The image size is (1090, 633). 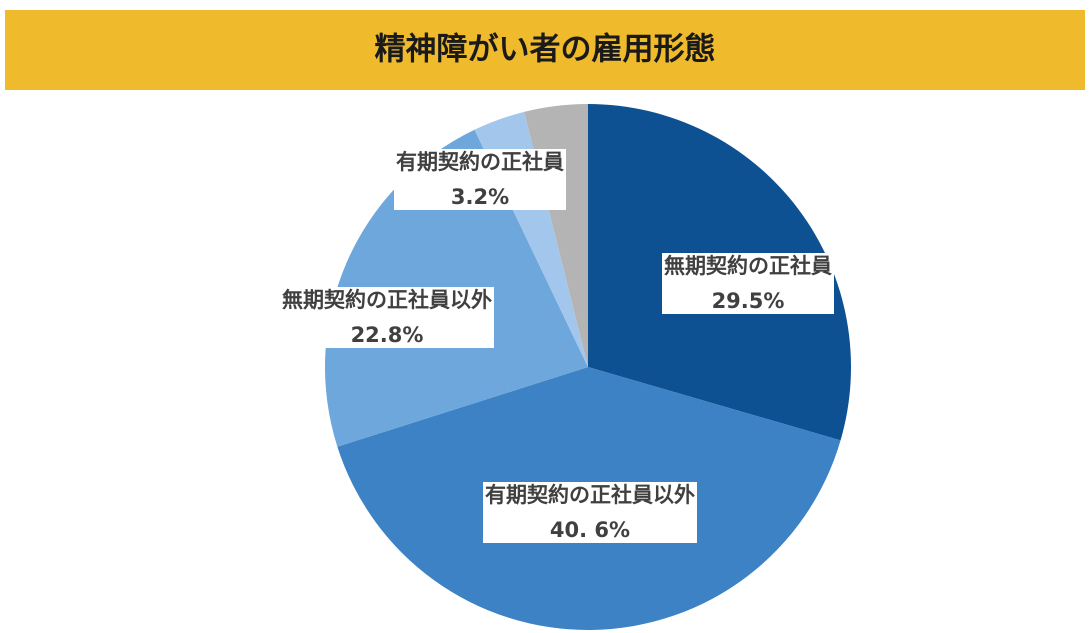 I want to click on label-category: 無期契約の正社員以外, so click(x=387, y=300).